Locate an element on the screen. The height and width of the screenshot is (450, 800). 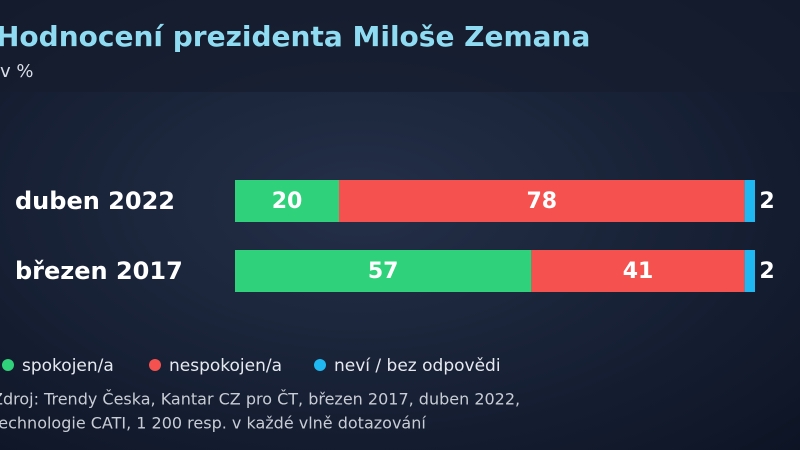
category-label: duben 2022 is located at coordinates (95, 201).